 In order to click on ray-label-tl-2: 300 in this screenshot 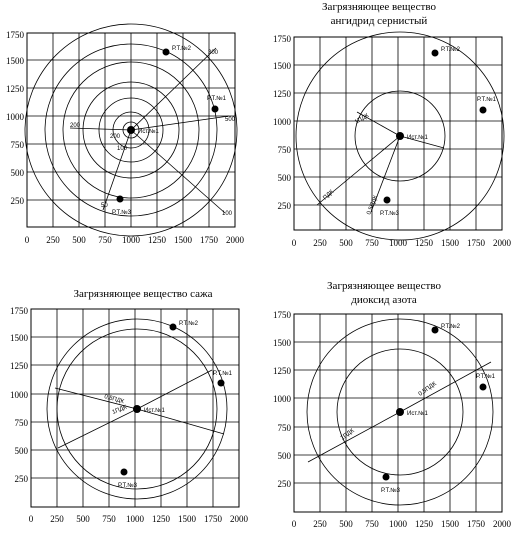, I will do `click(213, 53)`.